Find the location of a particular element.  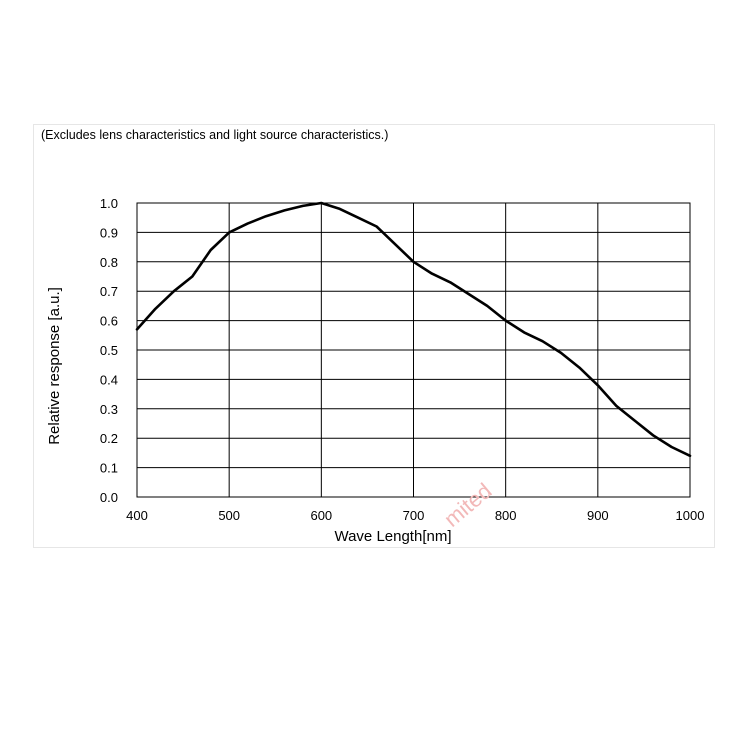

y-tick-label: 0.4 is located at coordinates (109, 379).